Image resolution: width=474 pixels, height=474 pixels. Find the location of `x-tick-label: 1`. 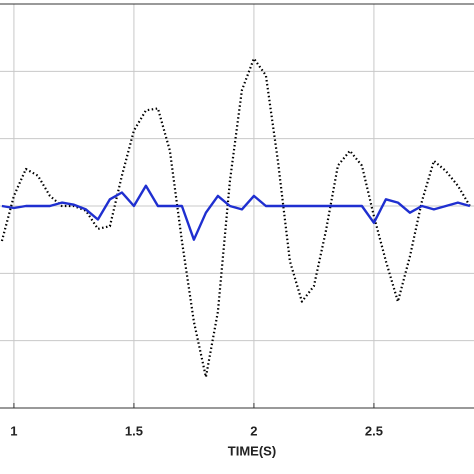

x-tick-label: 1 is located at coordinates (13, 430).